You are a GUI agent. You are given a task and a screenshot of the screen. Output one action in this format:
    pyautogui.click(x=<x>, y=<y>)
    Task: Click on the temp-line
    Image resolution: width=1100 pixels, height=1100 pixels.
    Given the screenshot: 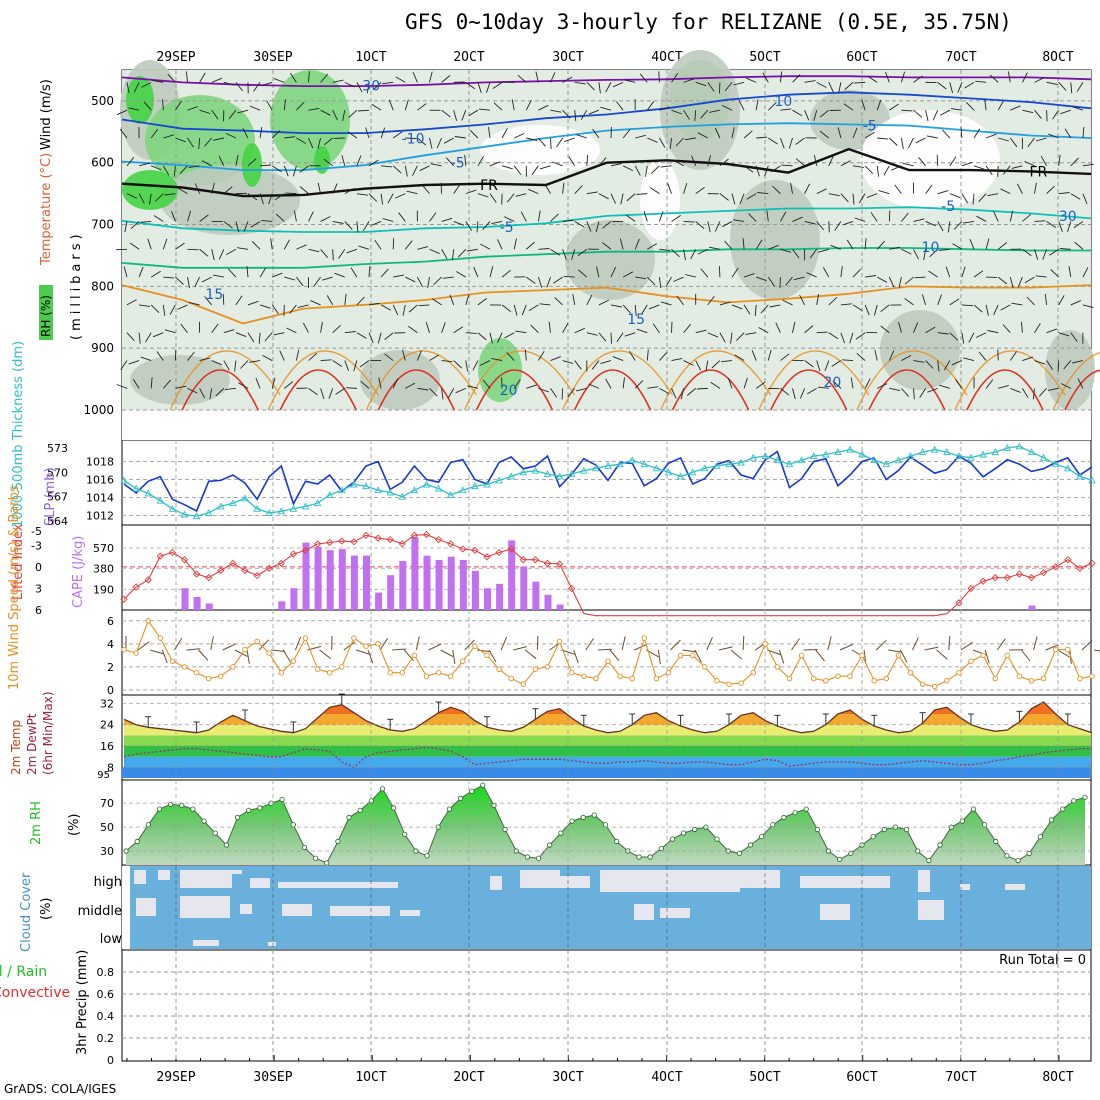 What is the action you would take?
    pyautogui.click(x=608, y=717)
    